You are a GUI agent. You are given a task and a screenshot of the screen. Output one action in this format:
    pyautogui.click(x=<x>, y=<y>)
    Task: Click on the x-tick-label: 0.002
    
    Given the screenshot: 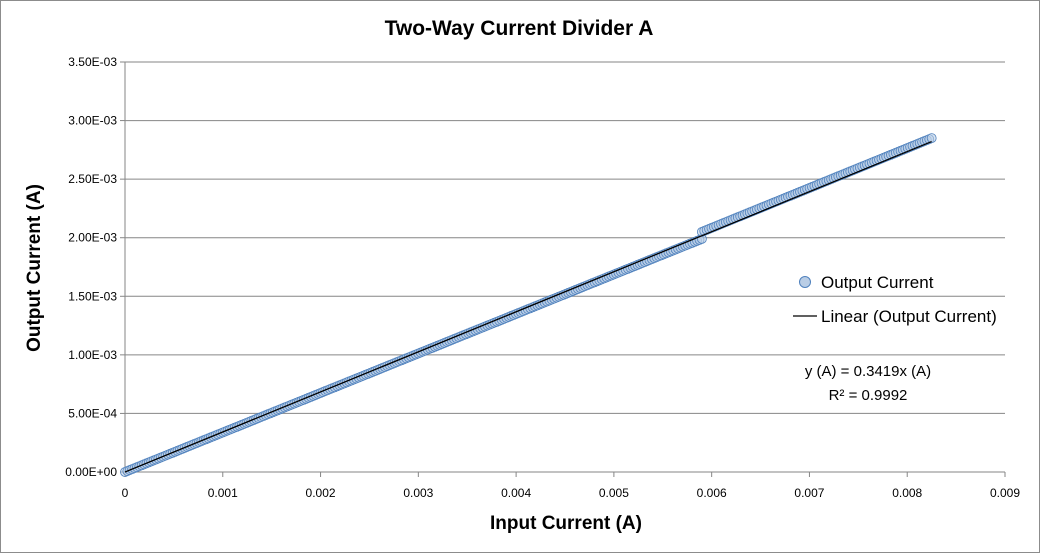 What is the action you would take?
    pyautogui.click(x=321, y=493)
    